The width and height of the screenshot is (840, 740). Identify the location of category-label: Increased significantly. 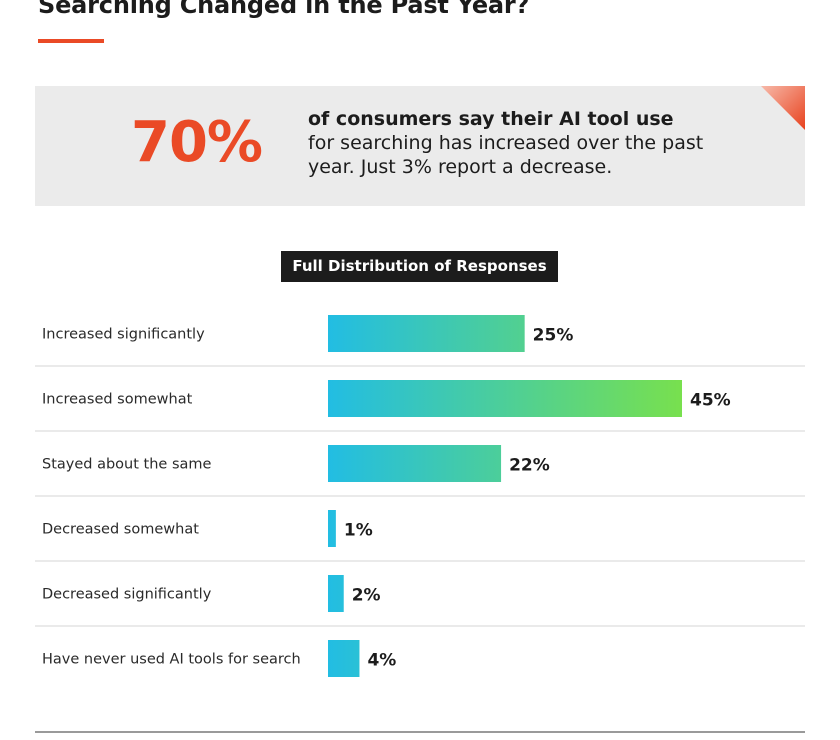
(123, 335).